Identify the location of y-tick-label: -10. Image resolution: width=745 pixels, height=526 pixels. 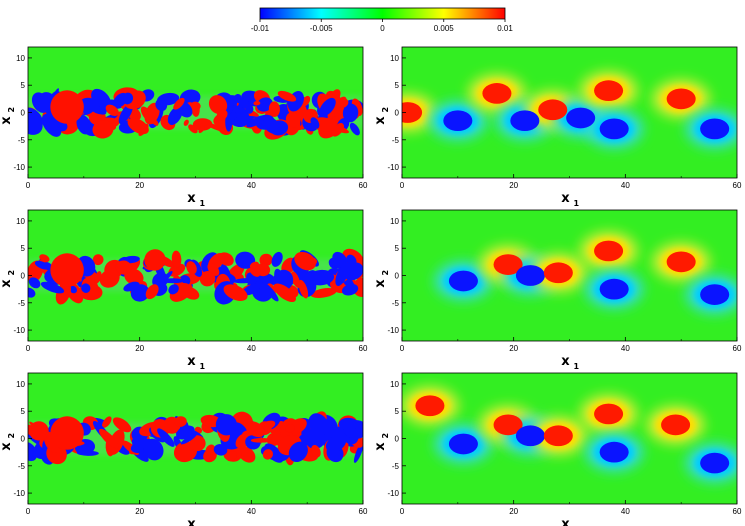
(393, 330).